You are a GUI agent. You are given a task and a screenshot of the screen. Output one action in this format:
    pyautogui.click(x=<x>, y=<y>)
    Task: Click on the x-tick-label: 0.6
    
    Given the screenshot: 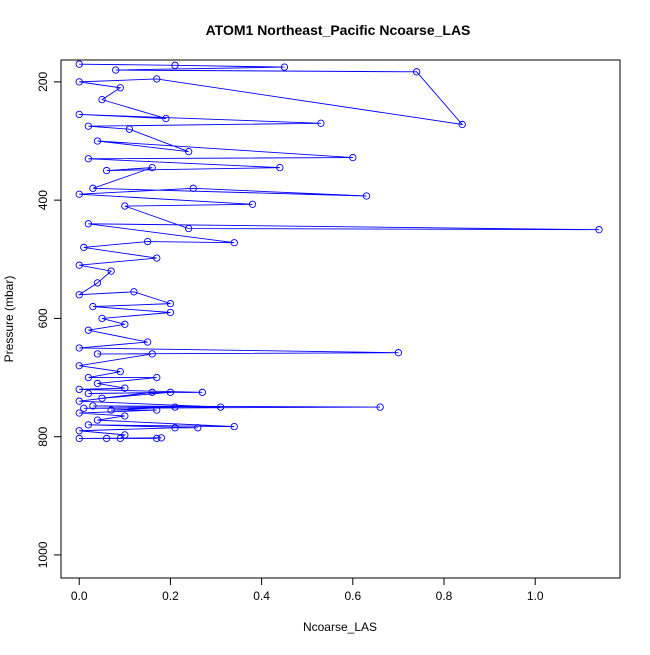 What is the action you would take?
    pyautogui.click(x=352, y=596)
    